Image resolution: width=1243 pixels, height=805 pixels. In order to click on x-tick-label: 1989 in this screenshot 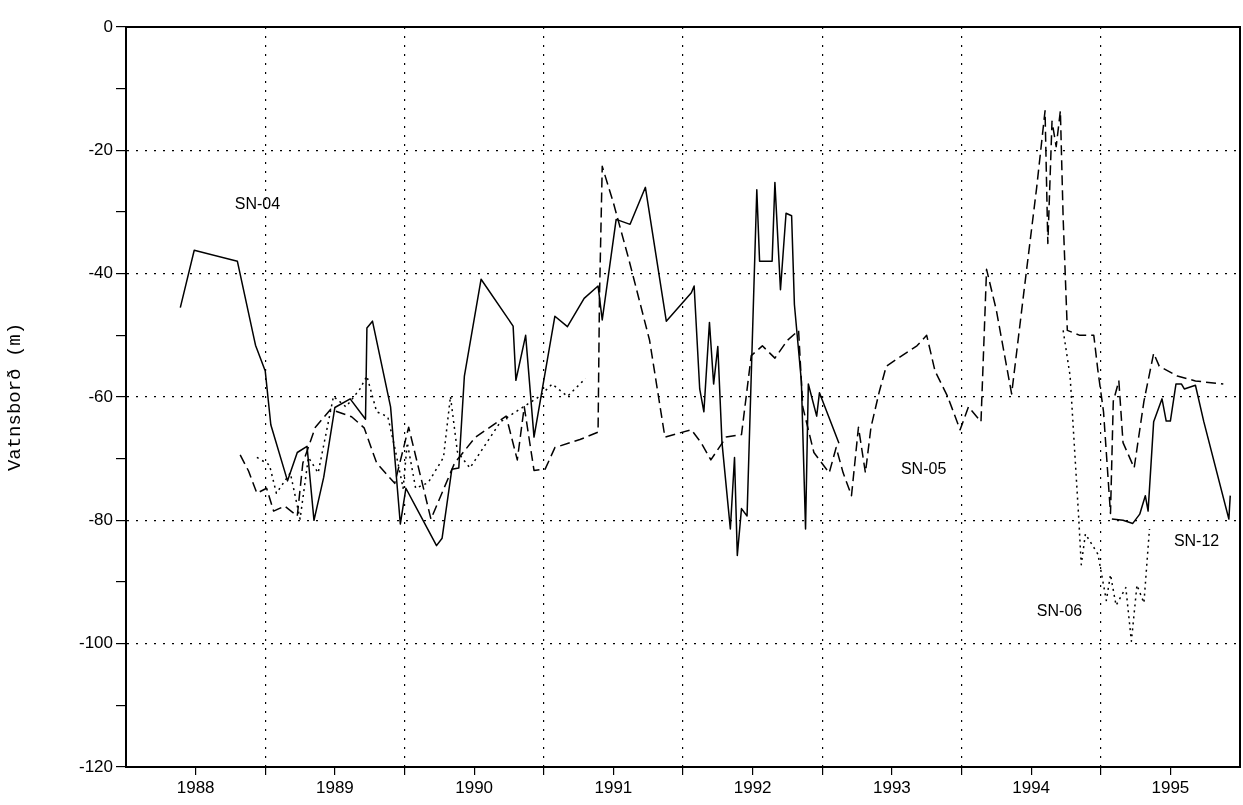, I will do `click(334, 787)`.